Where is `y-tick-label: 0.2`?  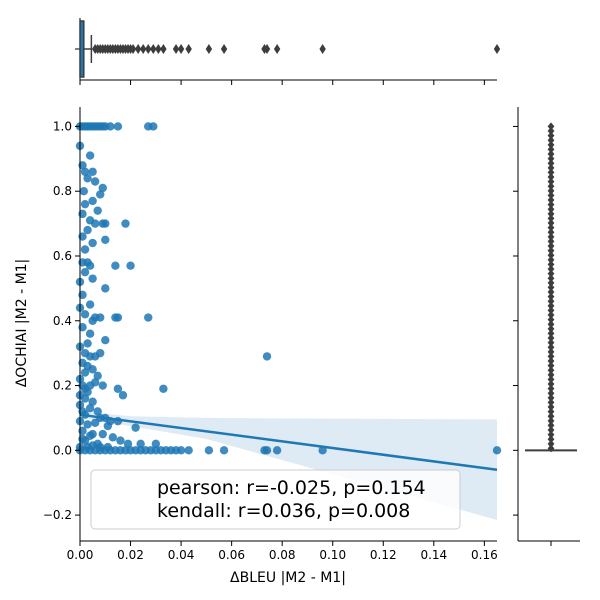 y-tick-label: 0.2 is located at coordinates (62, 386).